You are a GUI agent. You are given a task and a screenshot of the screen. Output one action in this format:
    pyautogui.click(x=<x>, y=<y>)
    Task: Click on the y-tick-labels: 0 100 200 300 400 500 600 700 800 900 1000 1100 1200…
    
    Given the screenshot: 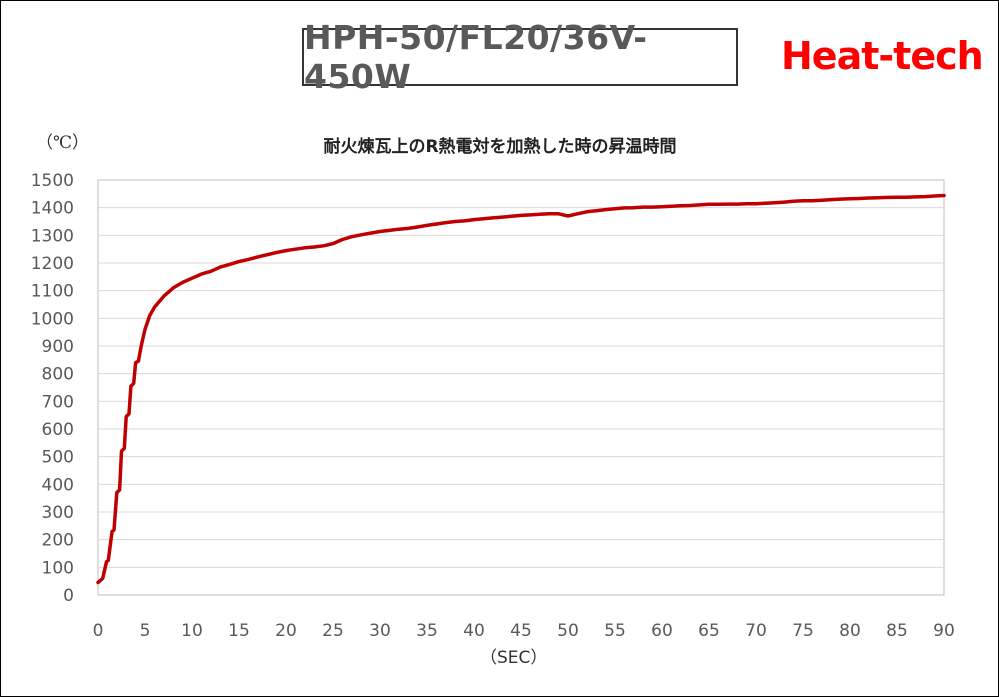 What is the action you would take?
    pyautogui.click(x=52, y=388)
    